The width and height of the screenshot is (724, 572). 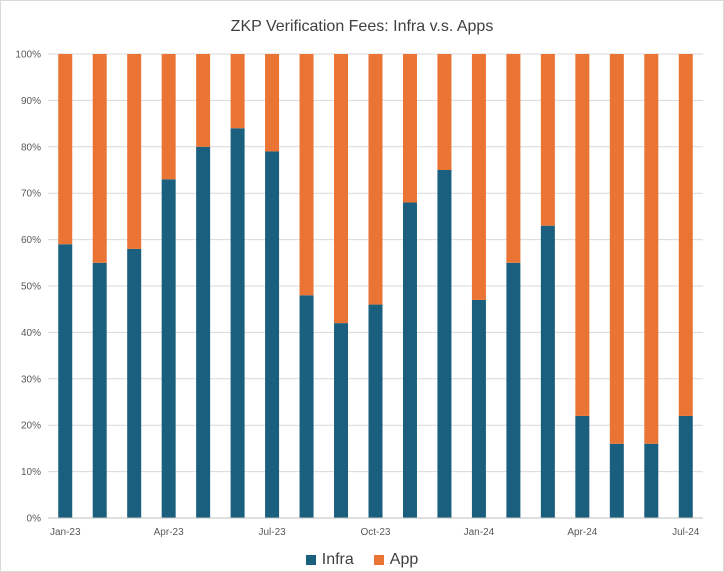 I want to click on legend-item-app: App, so click(x=396, y=560).